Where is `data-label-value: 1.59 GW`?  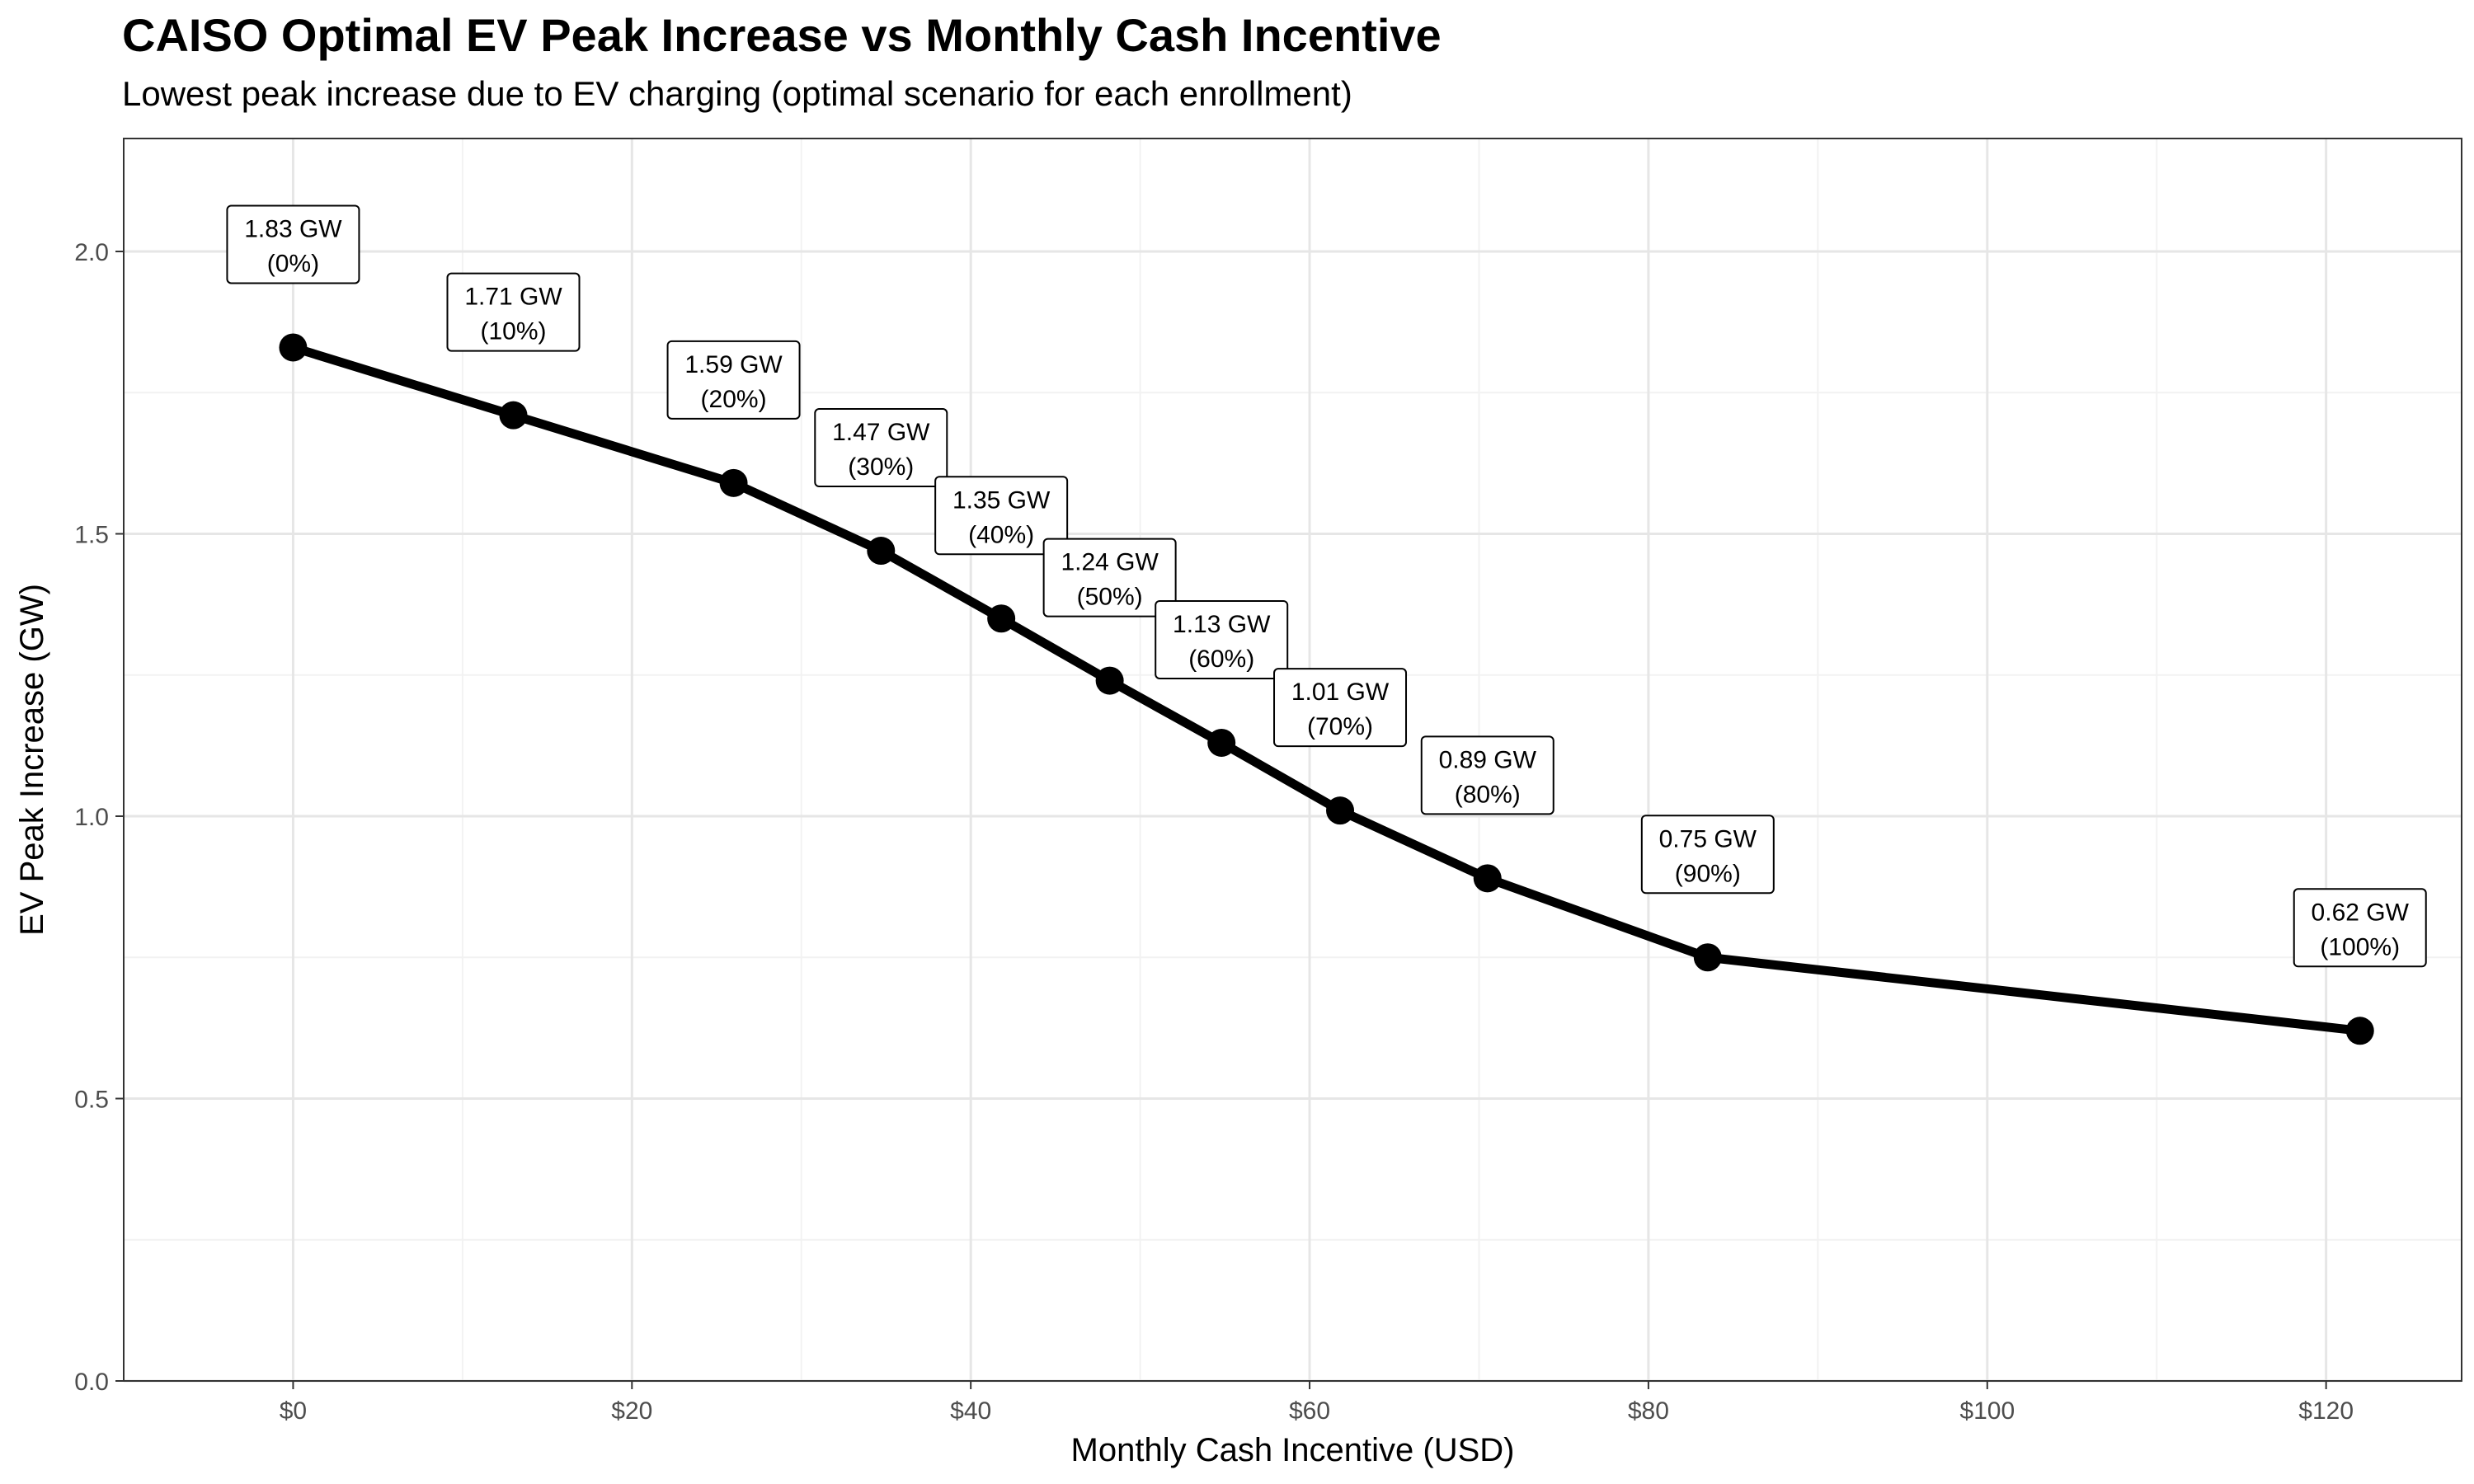 data-label-value: 1.59 GW is located at coordinates (733, 364).